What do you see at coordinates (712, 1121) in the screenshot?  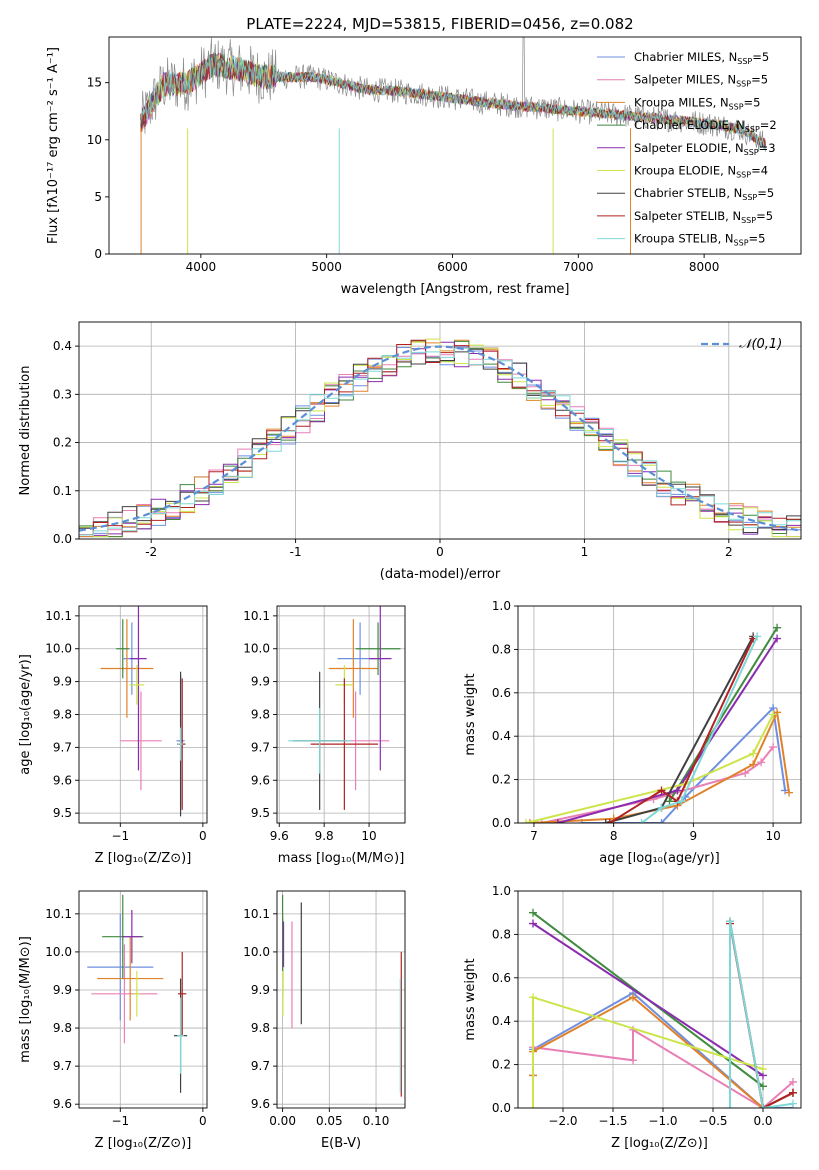 I see `x-tick-label: −0.5` at bounding box center [712, 1121].